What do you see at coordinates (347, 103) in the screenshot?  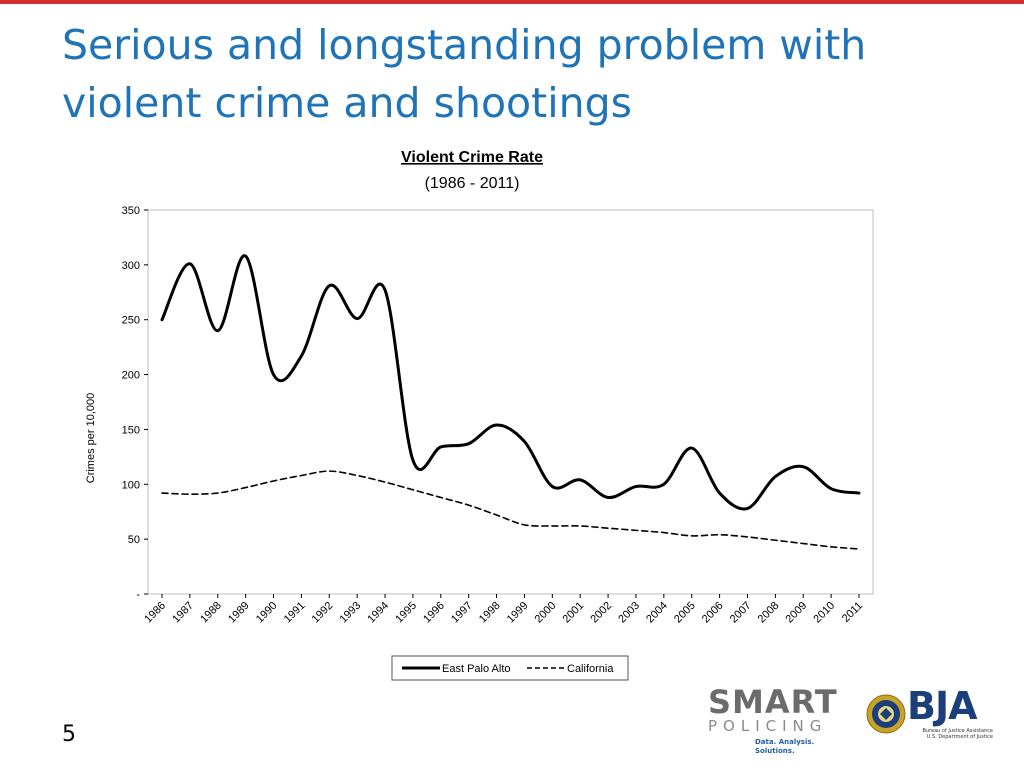 I see `title-line-2: violent crime and shootings` at bounding box center [347, 103].